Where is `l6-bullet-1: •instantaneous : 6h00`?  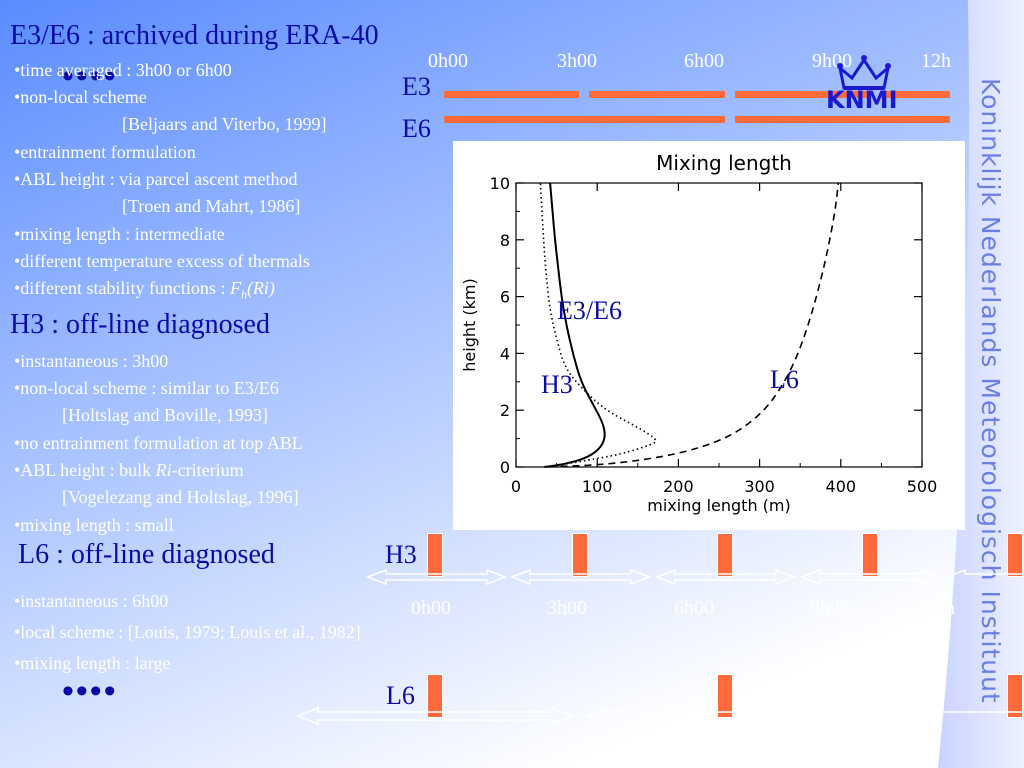
l6-bullet-1: •instantaneous : 6h00 is located at coordinates (91, 601).